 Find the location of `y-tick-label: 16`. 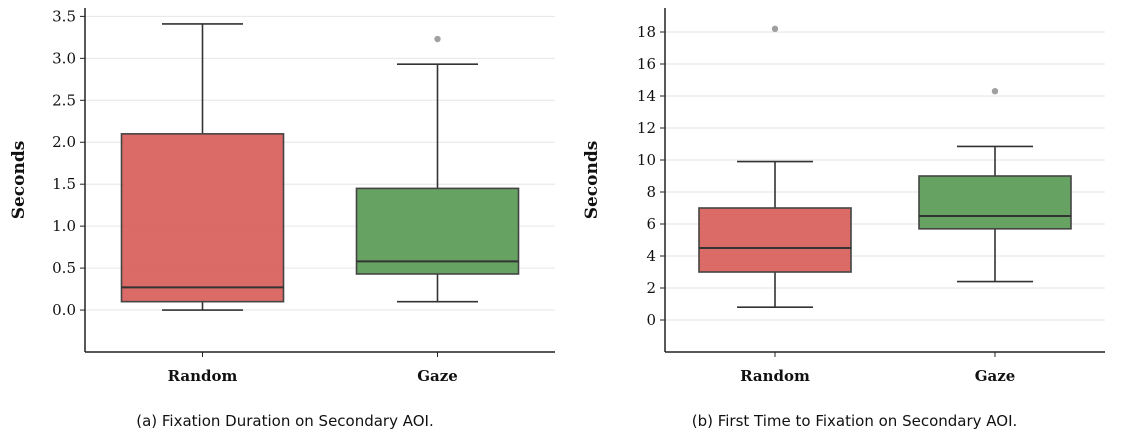

y-tick-label: 16 is located at coordinates (646, 64).